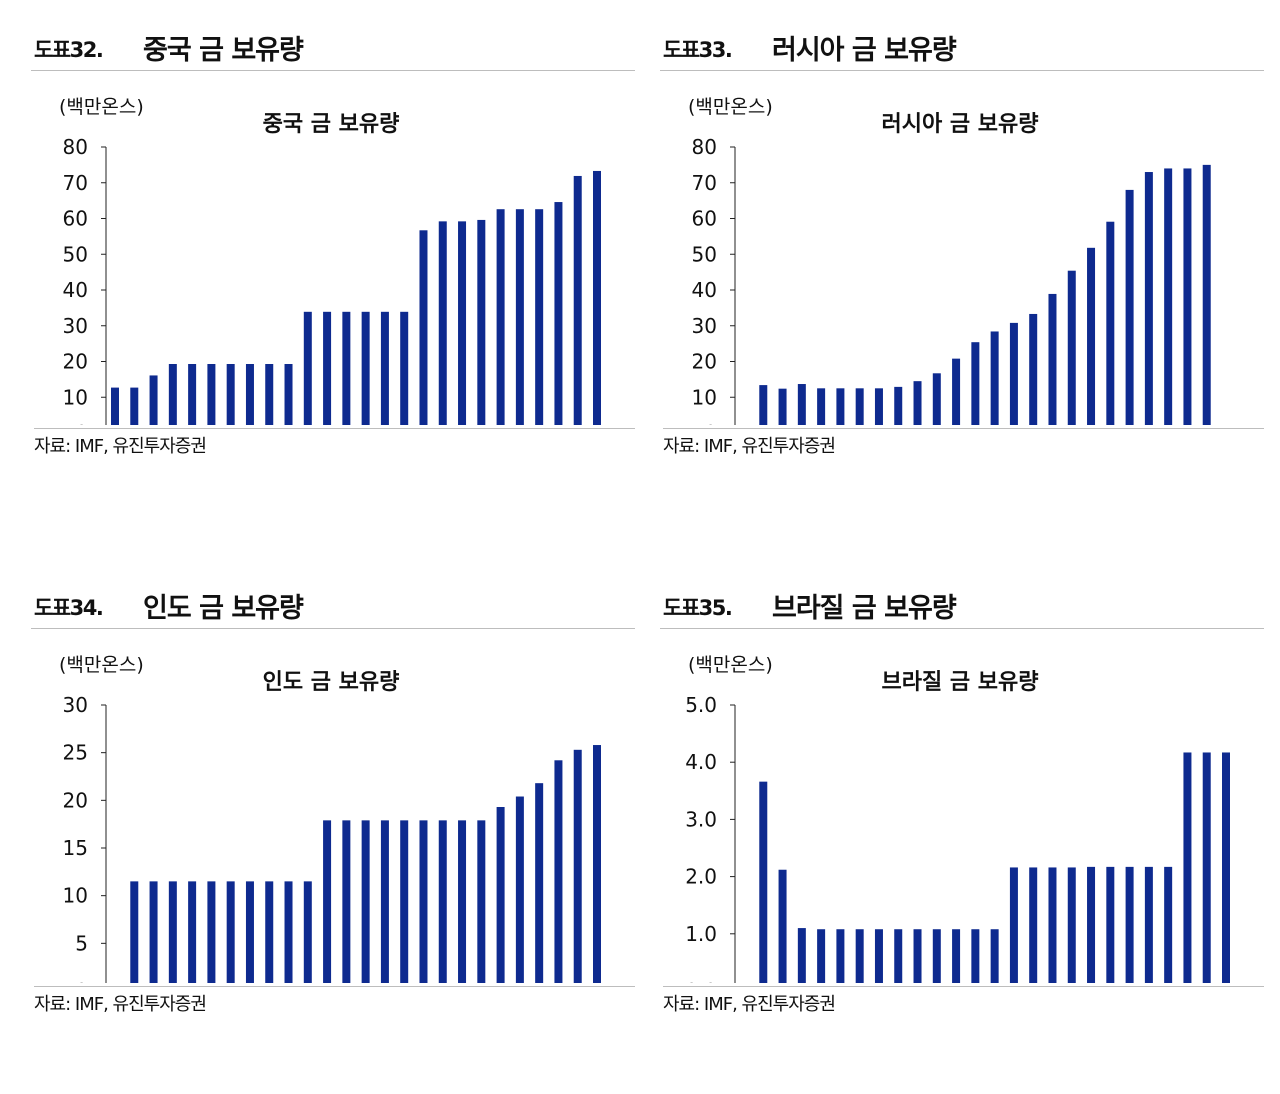  What do you see at coordinates (962, 593) in the screenshot?
I see `panel-header: 도표35. 브라질 금 보유량` at bounding box center [962, 593].